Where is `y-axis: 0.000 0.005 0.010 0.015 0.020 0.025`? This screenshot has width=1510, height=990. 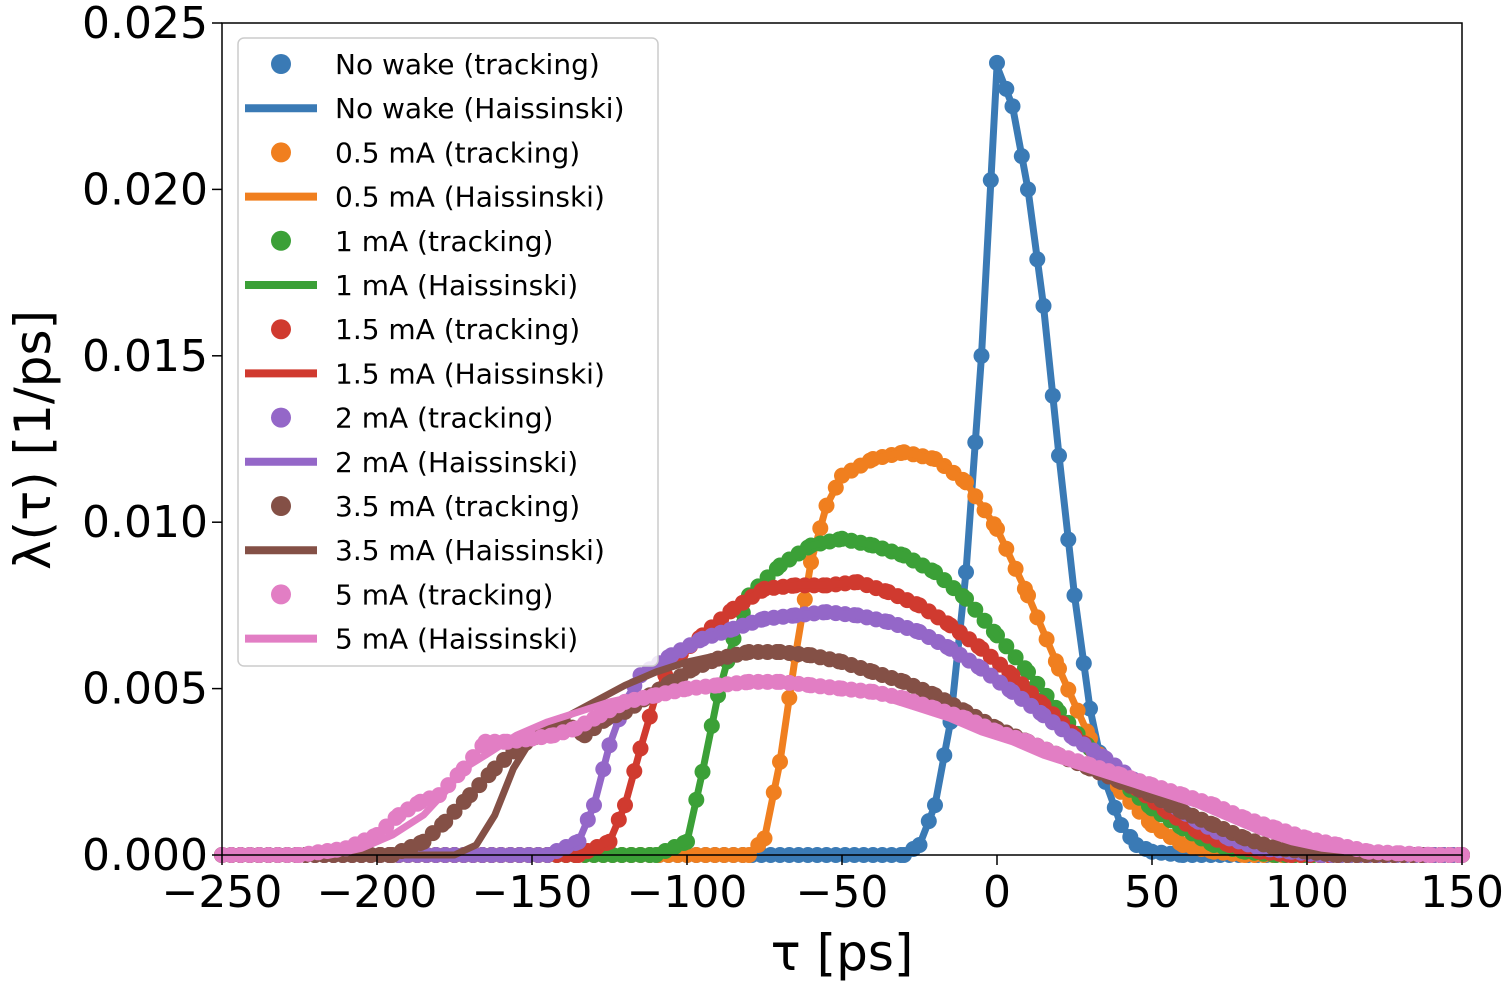 y-axis: 0.000 0.005 0.010 0.015 0.020 0.025 is located at coordinates (152, 440).